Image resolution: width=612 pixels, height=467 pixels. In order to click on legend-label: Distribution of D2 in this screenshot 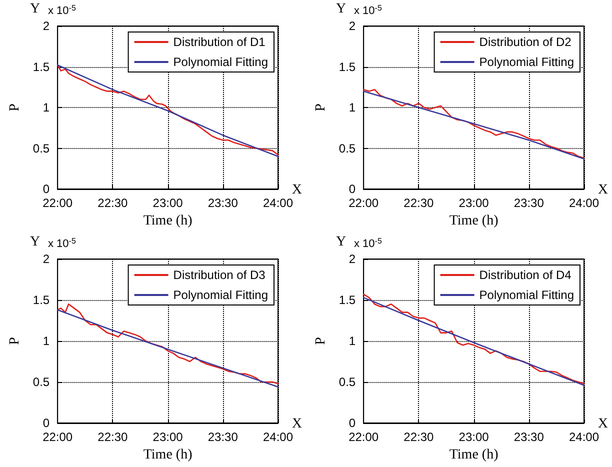, I will do `click(525, 42)`.